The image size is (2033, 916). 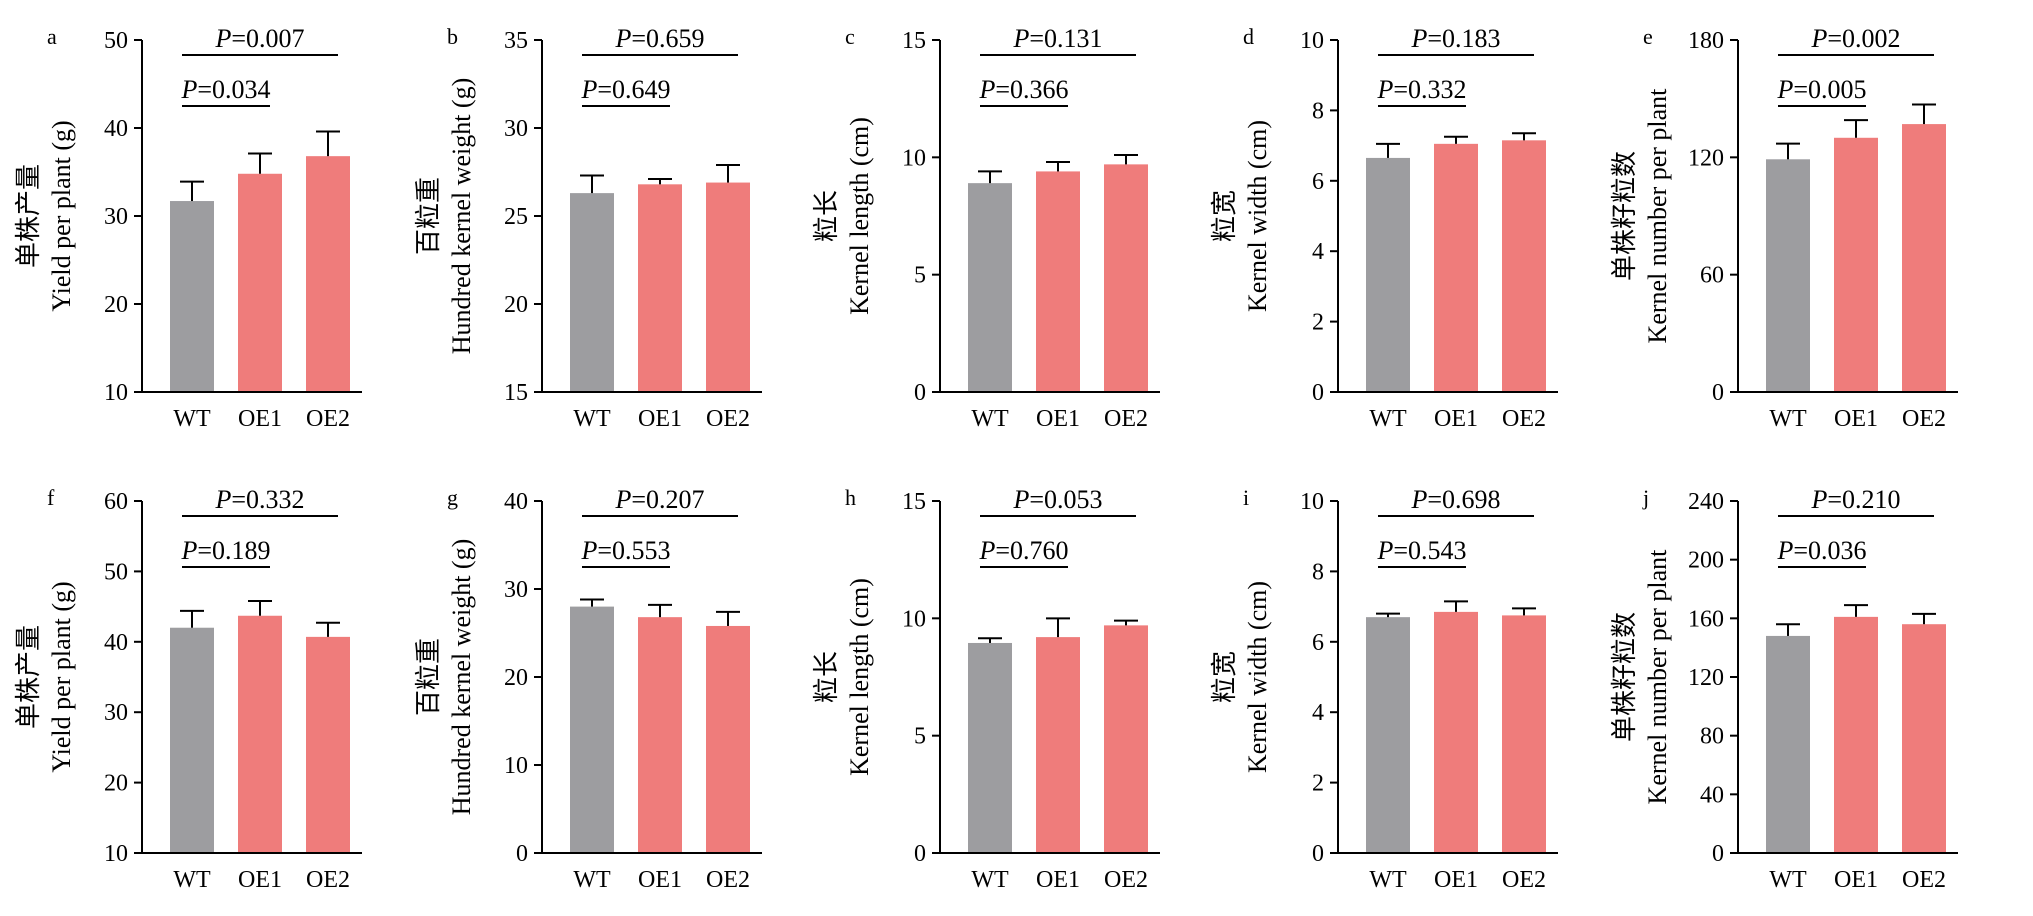 I want to click on panel-letter: g, so click(x=452, y=497).